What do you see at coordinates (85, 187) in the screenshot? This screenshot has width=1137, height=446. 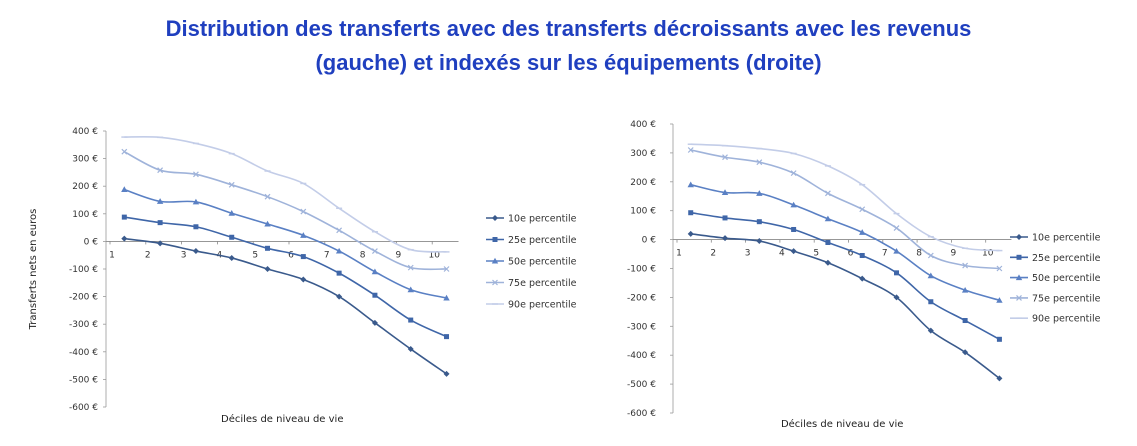 I see `y-tick-label: 200 €` at bounding box center [85, 187].